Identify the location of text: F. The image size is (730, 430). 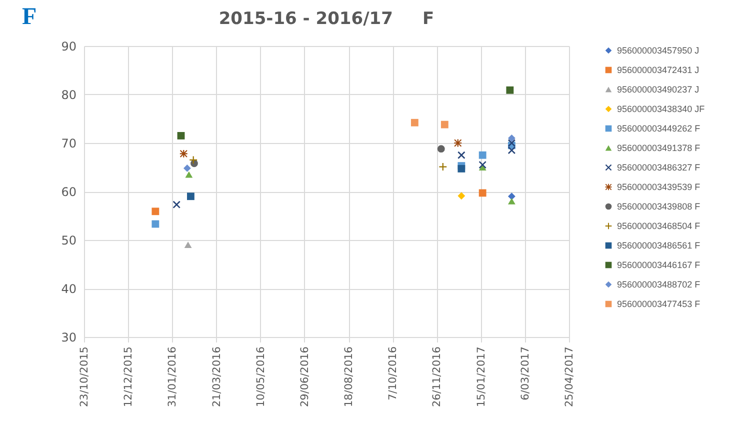
(29, 17).